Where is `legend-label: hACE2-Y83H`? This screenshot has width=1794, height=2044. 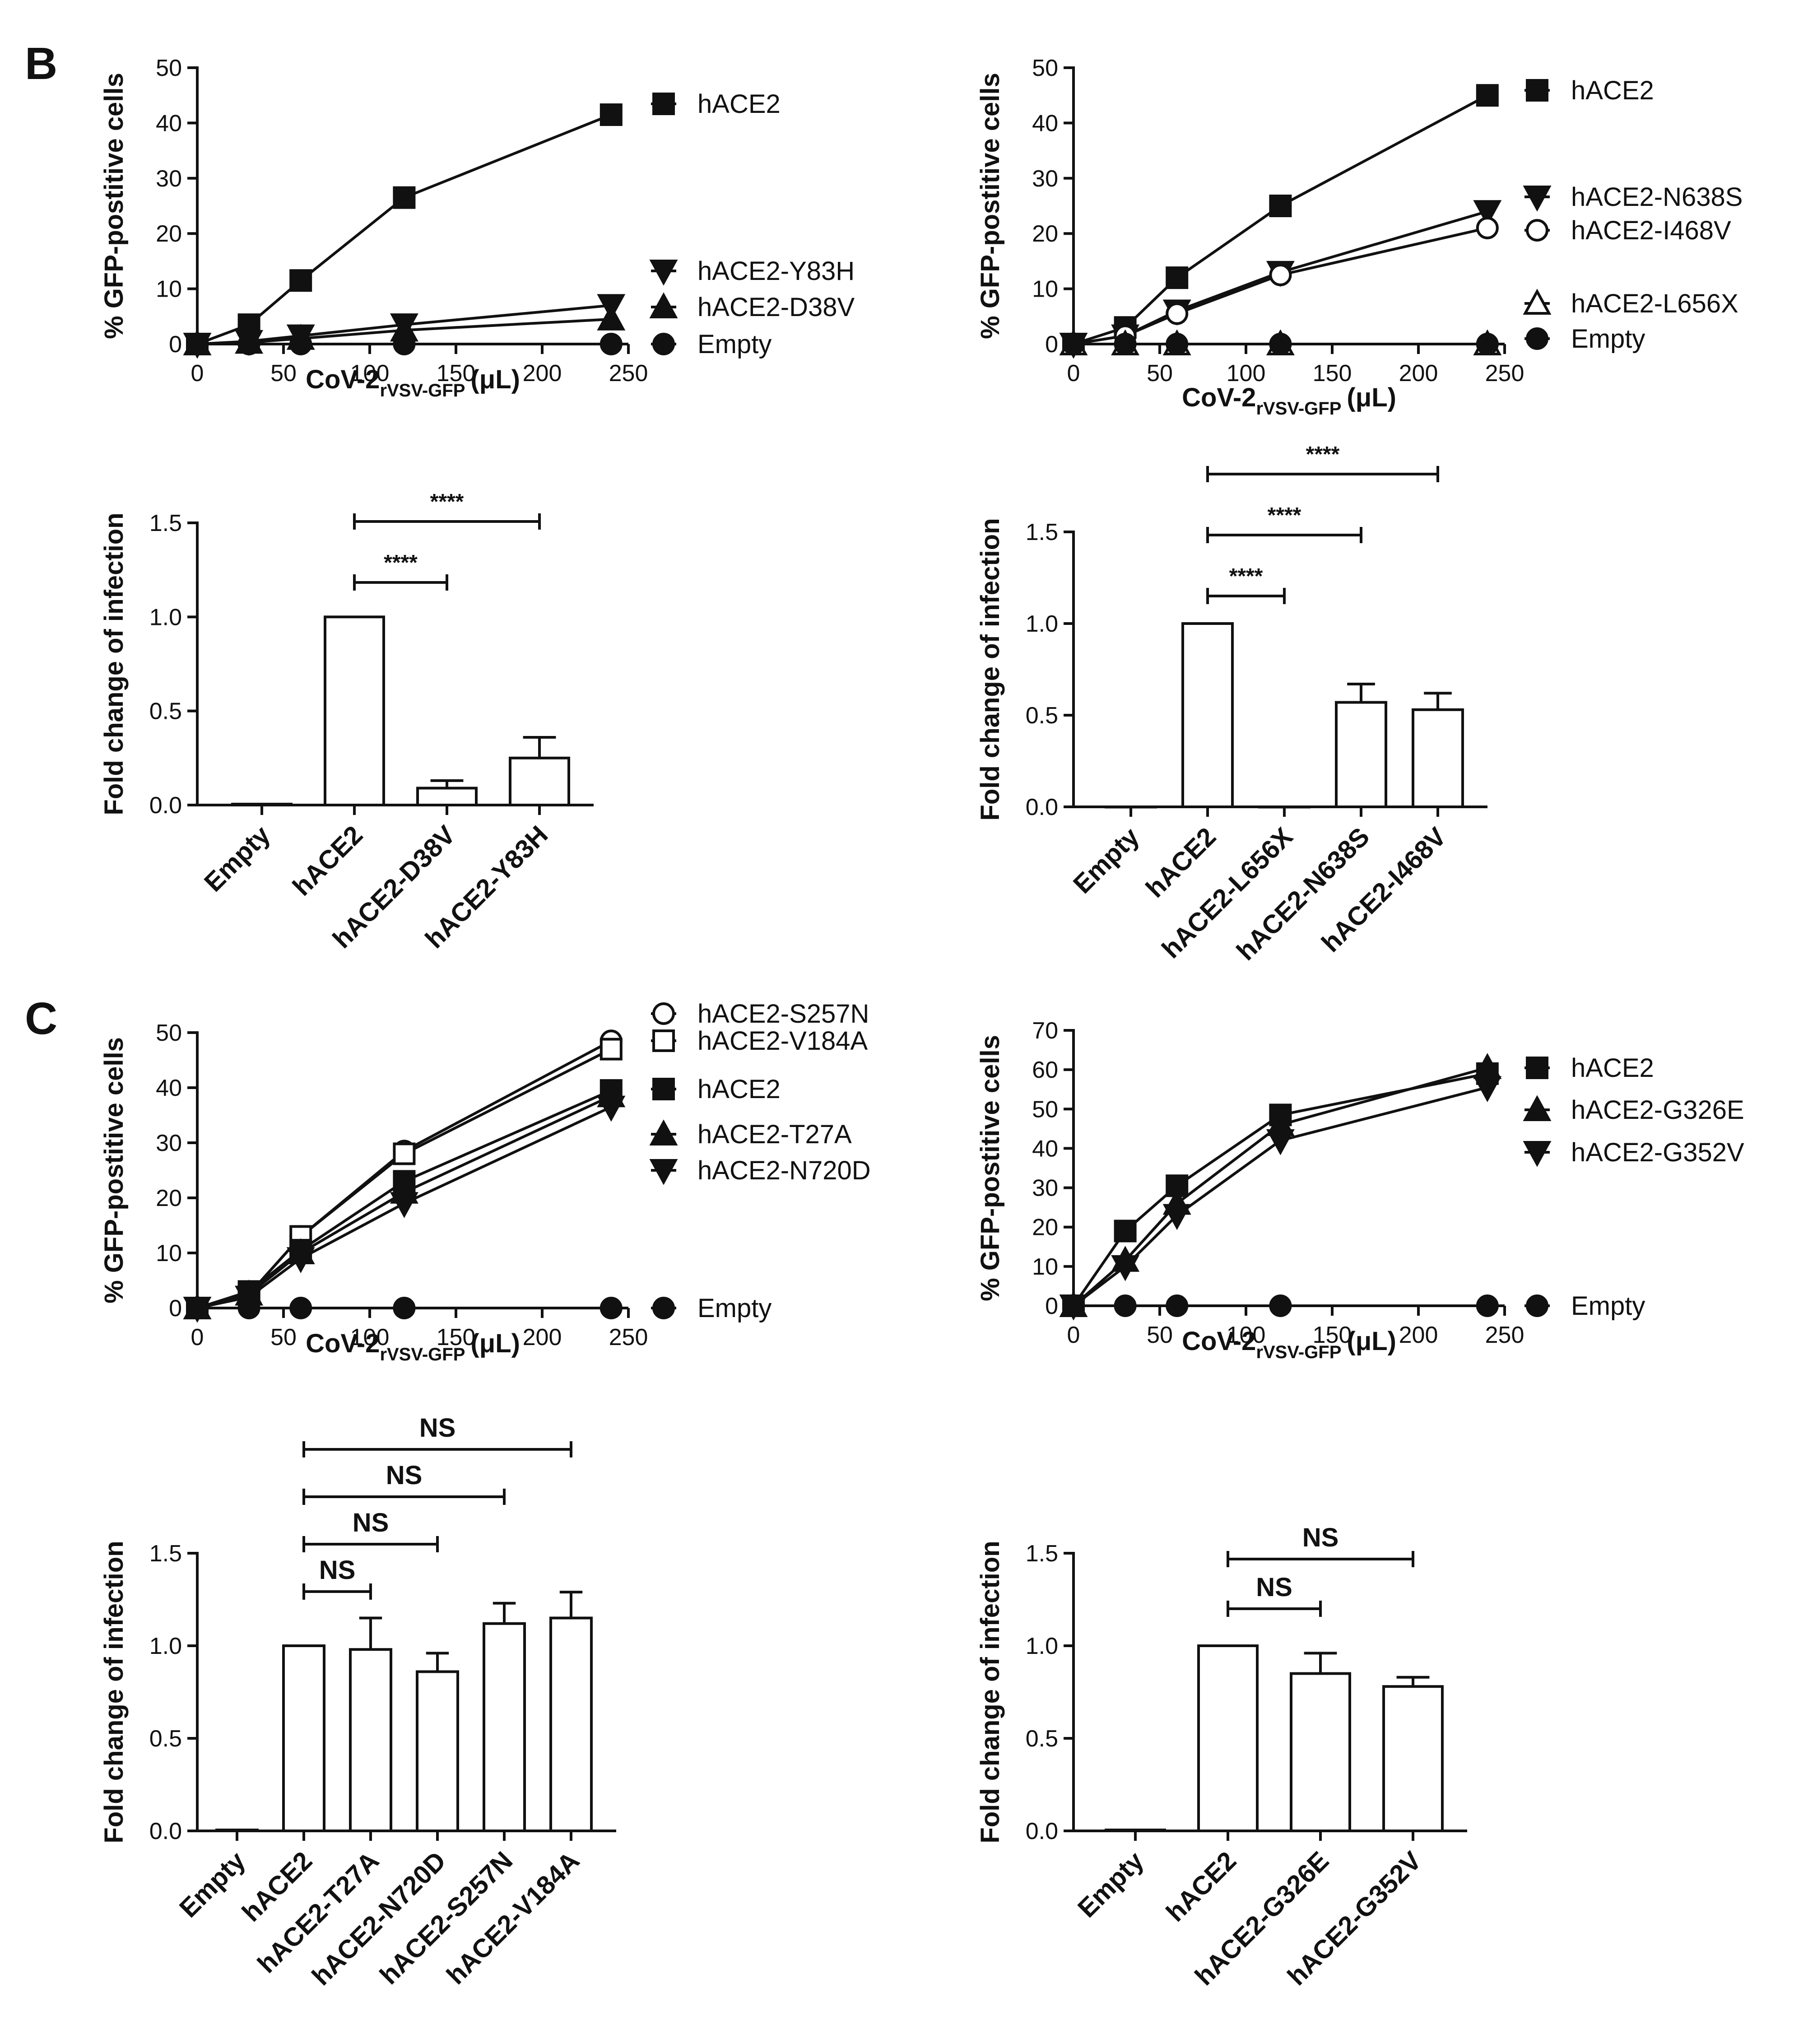
legend-label: hACE2-Y83H is located at coordinates (776, 271).